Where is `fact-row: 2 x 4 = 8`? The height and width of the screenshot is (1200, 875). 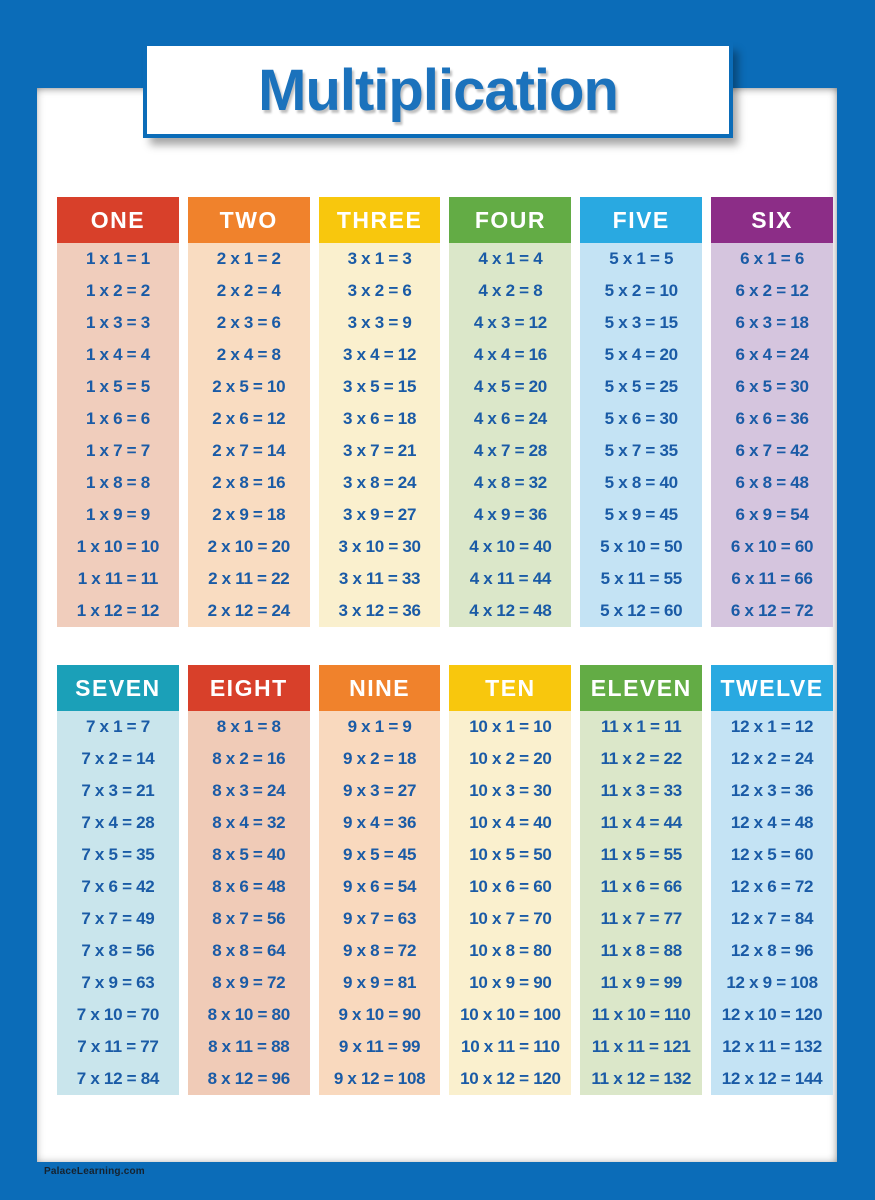
fact-row: 2 x 4 = 8 is located at coordinates (248, 354).